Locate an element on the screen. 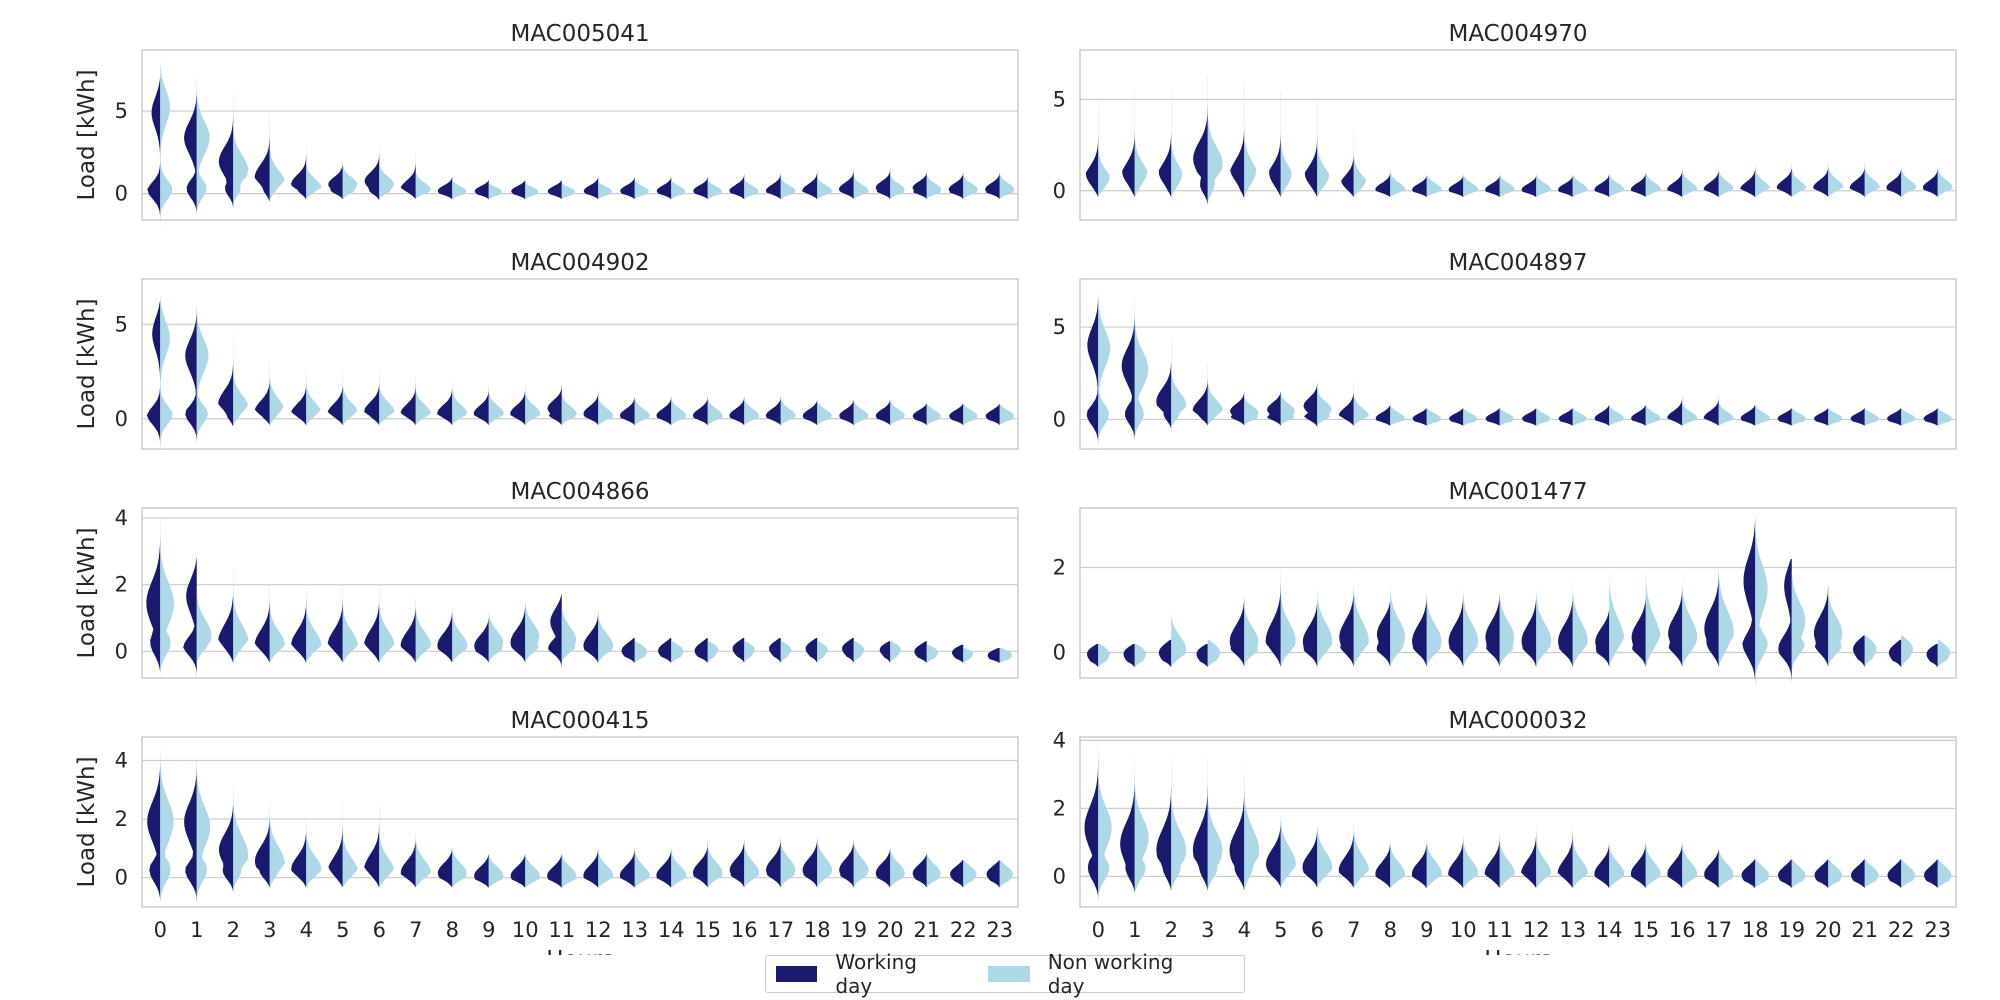 This screenshot has width=2000, height=1000. panel-7-xtick-17: 17 is located at coordinates (1718, 930).